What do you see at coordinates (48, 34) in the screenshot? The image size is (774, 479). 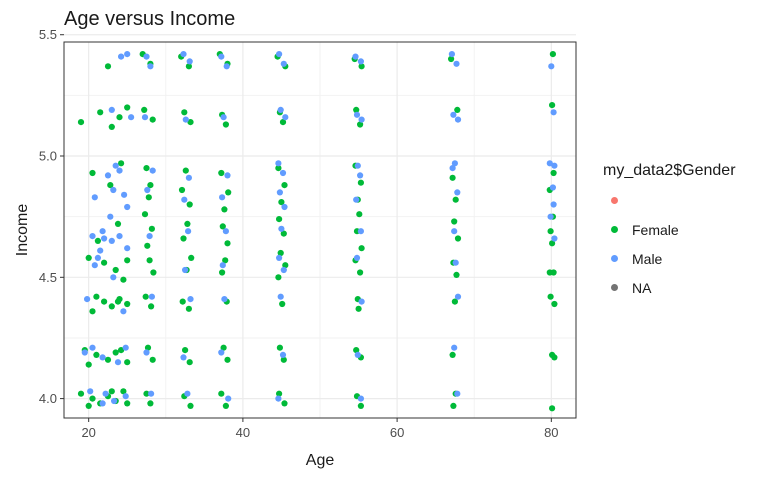 I see `y-tick-label: 5.5` at bounding box center [48, 34].